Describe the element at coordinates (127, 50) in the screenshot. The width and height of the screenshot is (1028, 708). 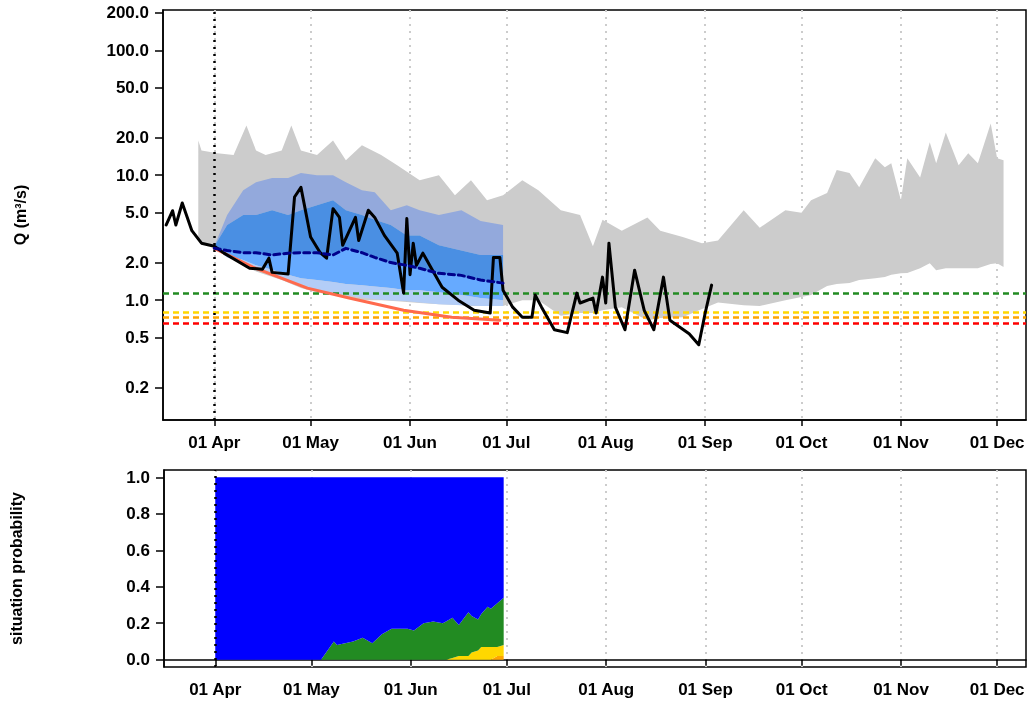
I see `y-tick-label: 100.0` at that location.